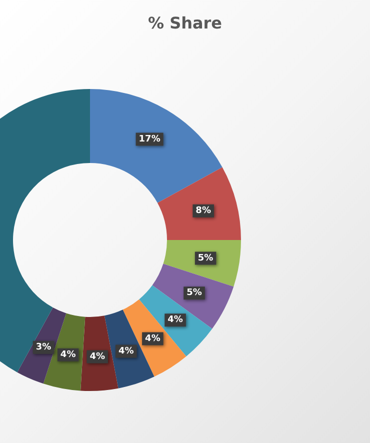  What do you see at coordinates (203, 211) in the screenshot?
I see `data-label: 8%` at bounding box center [203, 211].